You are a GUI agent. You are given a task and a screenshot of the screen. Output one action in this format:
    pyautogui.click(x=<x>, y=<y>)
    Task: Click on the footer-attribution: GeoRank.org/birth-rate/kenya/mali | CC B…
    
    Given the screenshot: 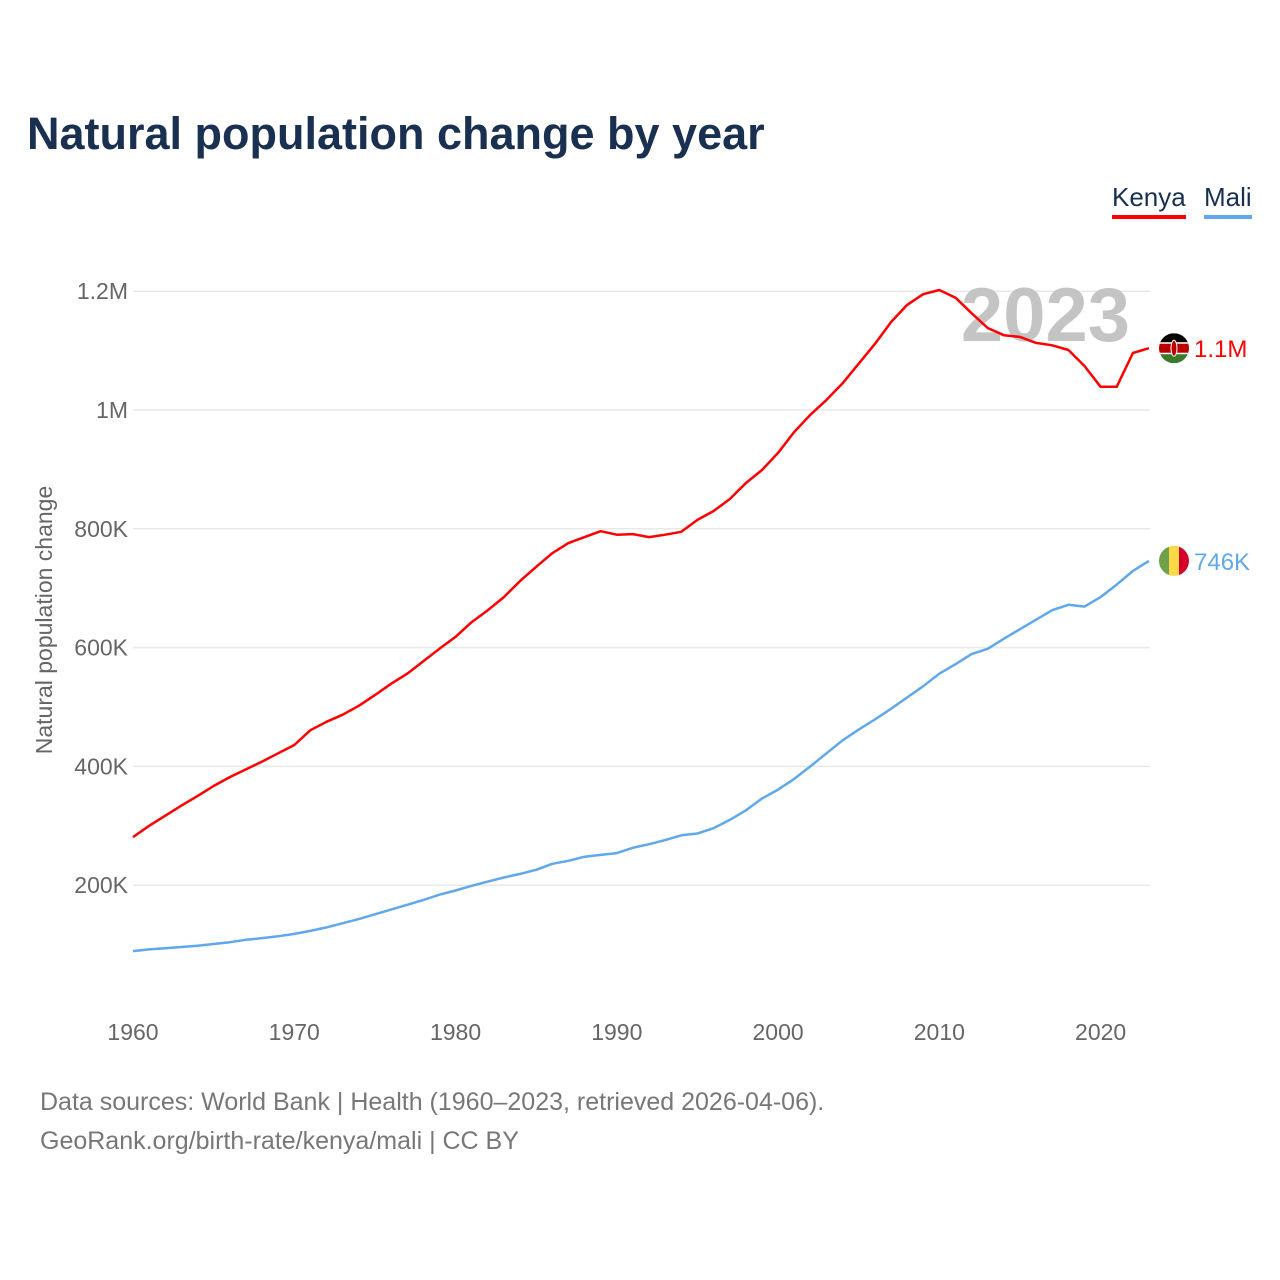 What is the action you would take?
    pyautogui.click(x=279, y=1141)
    